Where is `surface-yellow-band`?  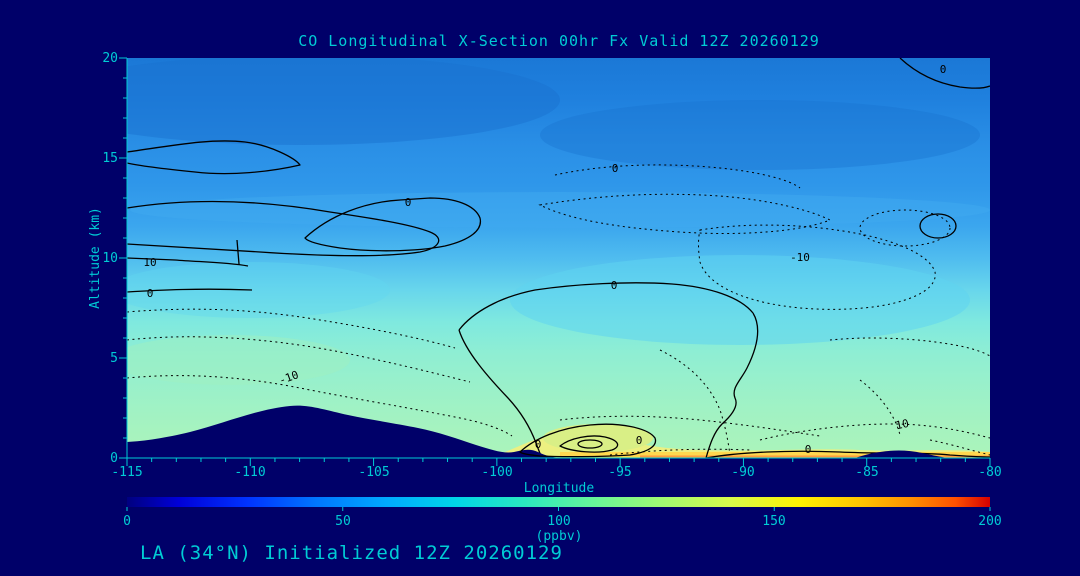 surface-yellow-band is located at coordinates (740, 445).